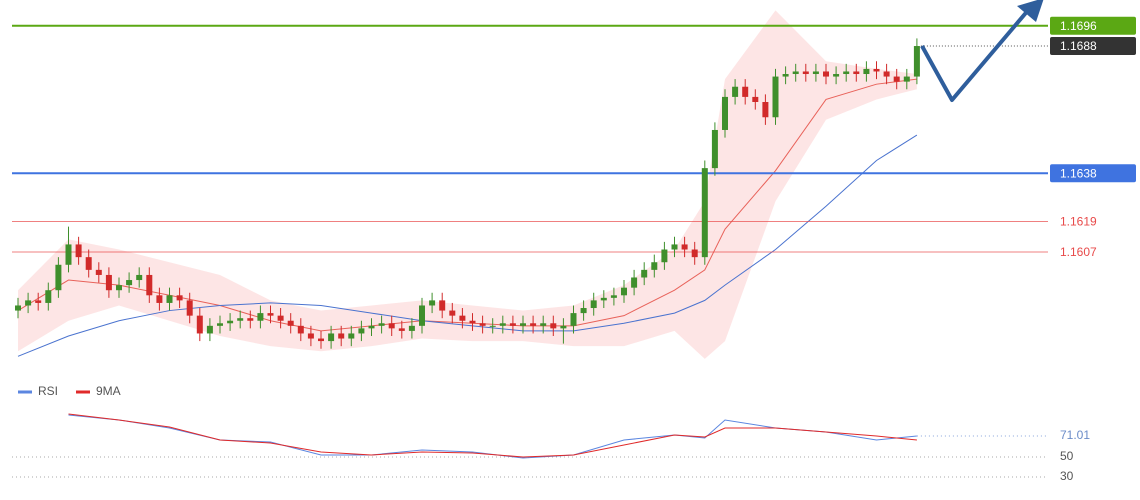 This screenshot has width=1140, height=500. What do you see at coordinates (492, 435) in the screenshot?
I see `rsi-line` at bounding box center [492, 435].